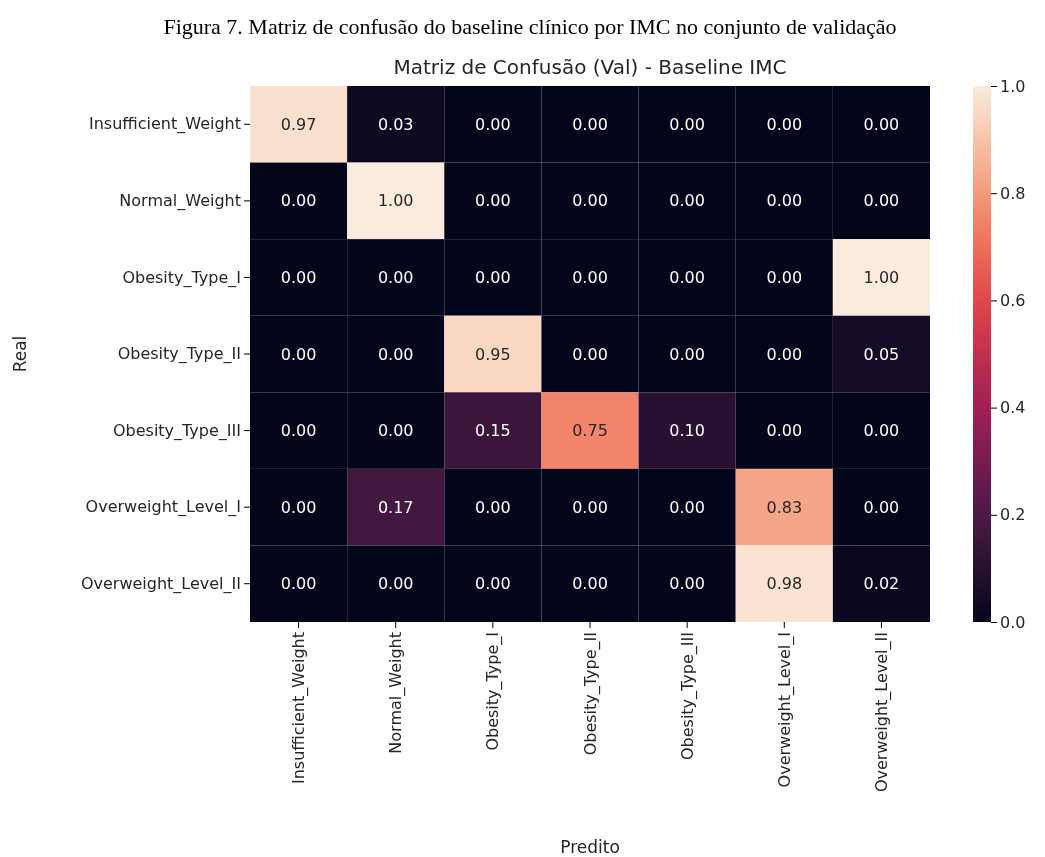 The image size is (1045, 857). What do you see at coordinates (590, 431) in the screenshot?
I see `data-label: 0.75` at bounding box center [590, 431].